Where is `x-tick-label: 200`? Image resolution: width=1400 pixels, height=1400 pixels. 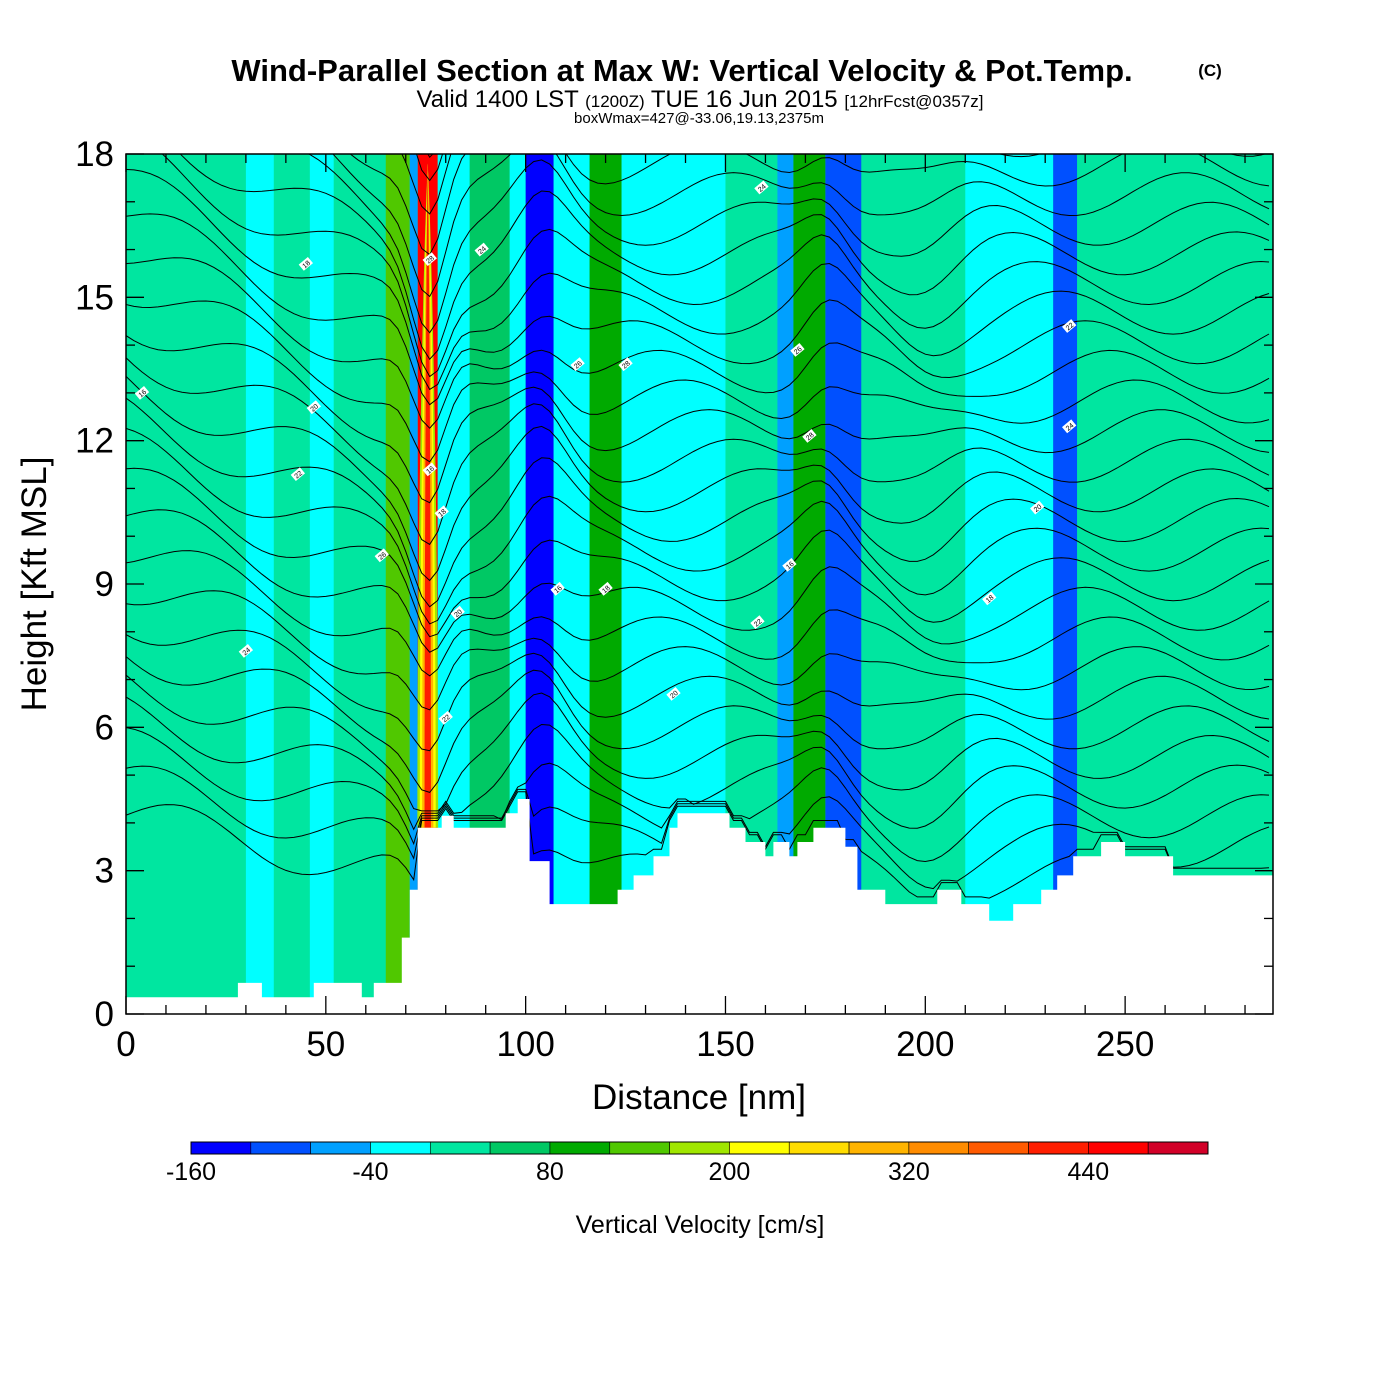
x-tick-label: 200 is located at coordinates (925, 1044).